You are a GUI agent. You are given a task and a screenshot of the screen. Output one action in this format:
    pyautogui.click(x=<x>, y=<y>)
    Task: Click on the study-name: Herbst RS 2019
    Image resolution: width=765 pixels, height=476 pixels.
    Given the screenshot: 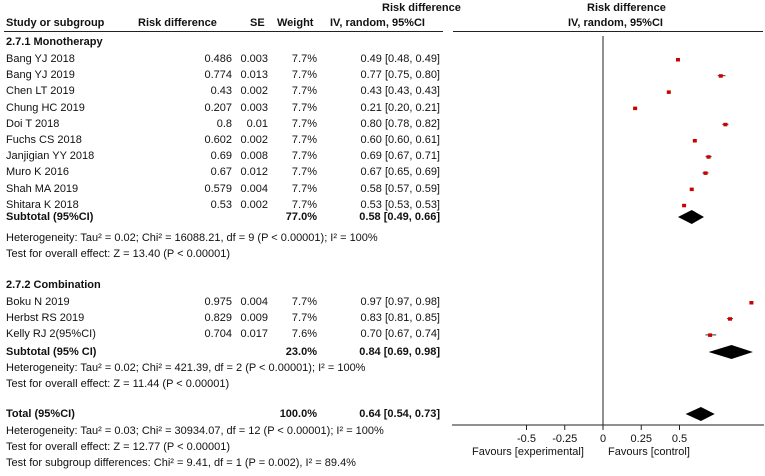 What is the action you would take?
    pyautogui.click(x=45, y=318)
    